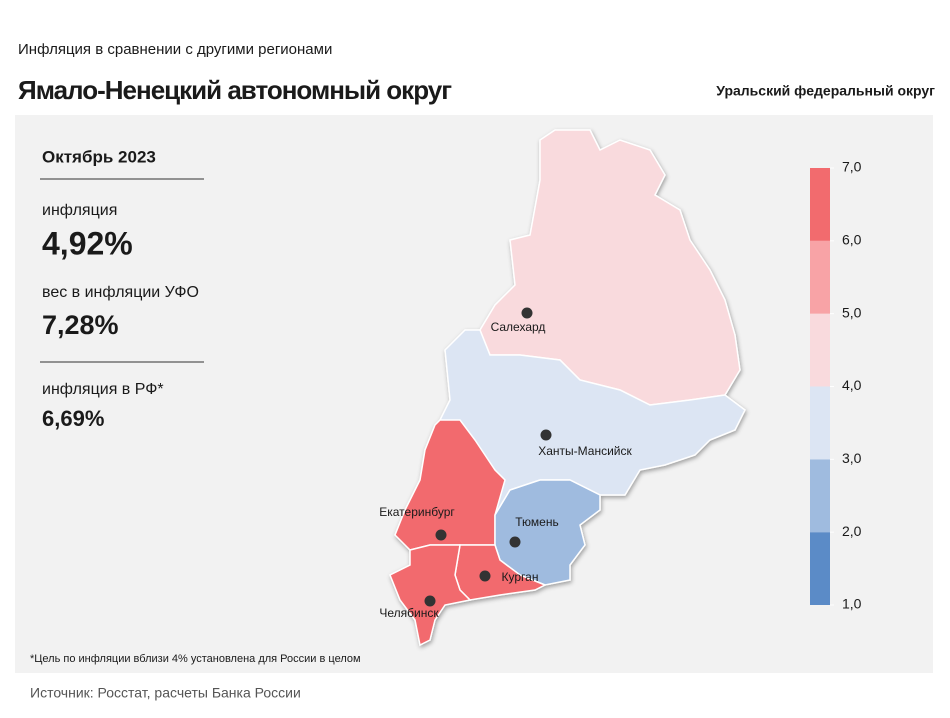  Describe the element at coordinates (99, 156) in the screenshot. I see `period: Октябрь 2023` at that location.